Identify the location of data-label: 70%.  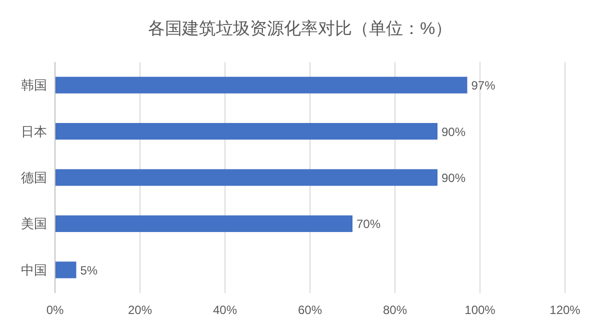
(368, 224).